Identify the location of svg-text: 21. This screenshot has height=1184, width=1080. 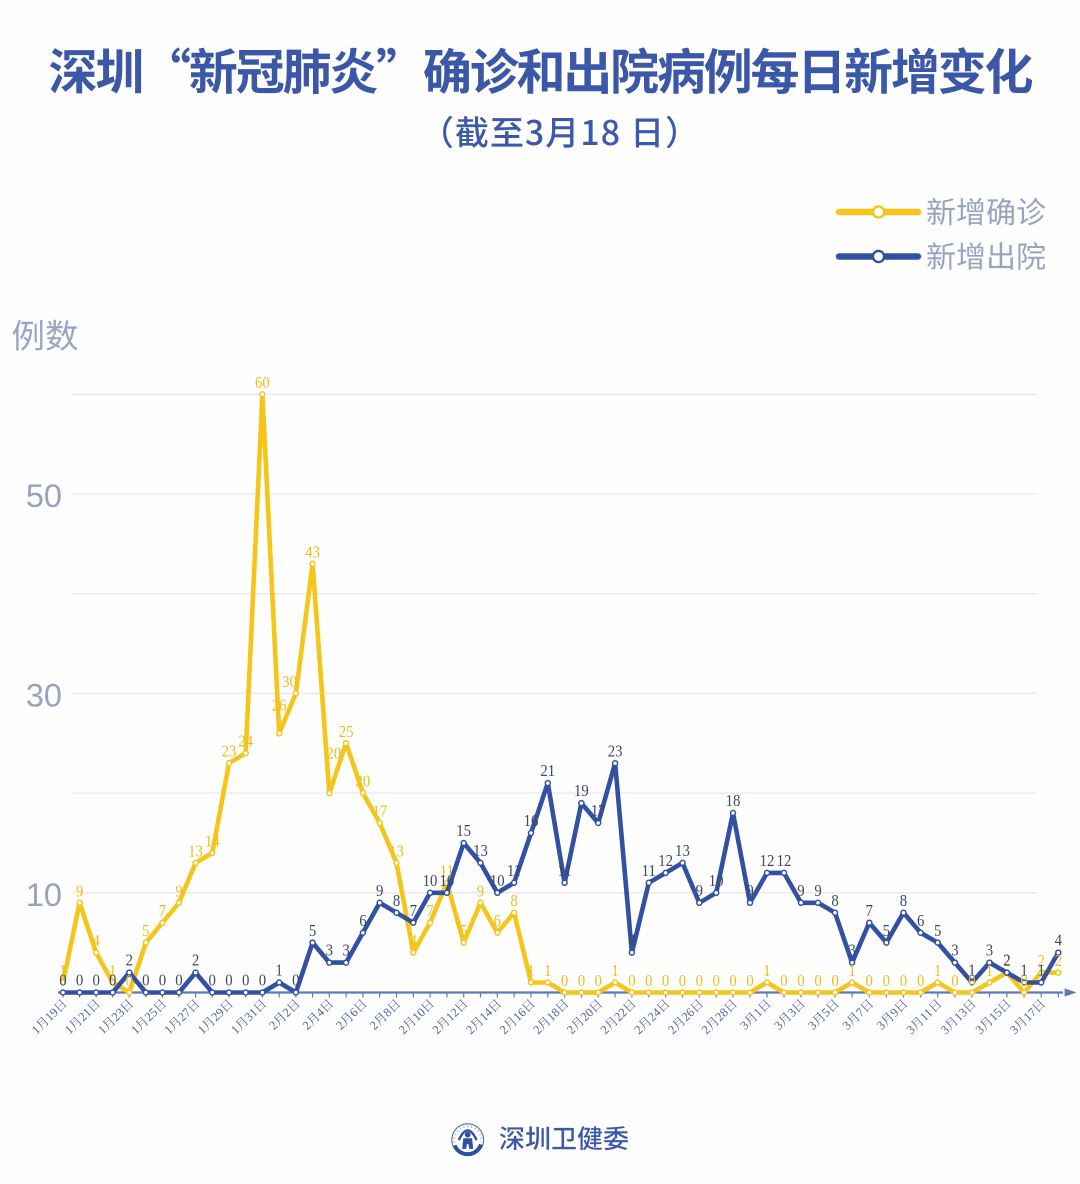
(547, 771).